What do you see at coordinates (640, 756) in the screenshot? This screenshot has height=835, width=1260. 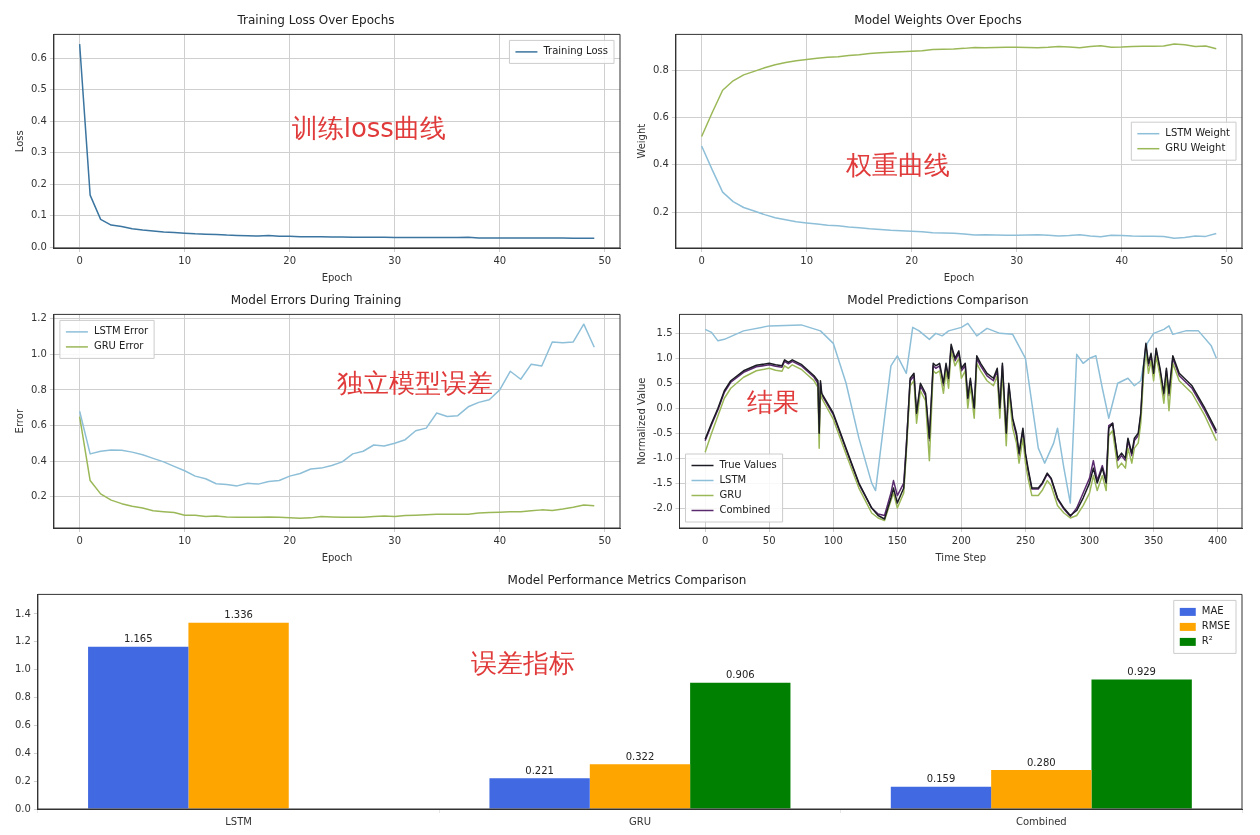 I see `data-label: 0.322` at bounding box center [640, 756].